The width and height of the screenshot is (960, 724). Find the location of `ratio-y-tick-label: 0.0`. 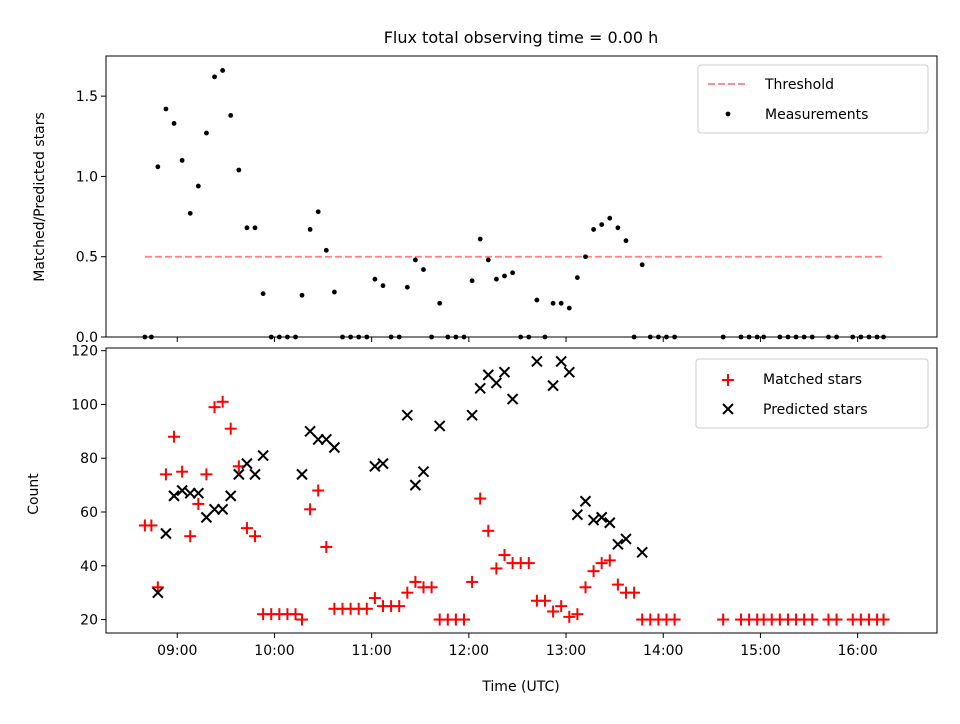

ratio-y-tick-label: 0.0 is located at coordinates (87, 338).